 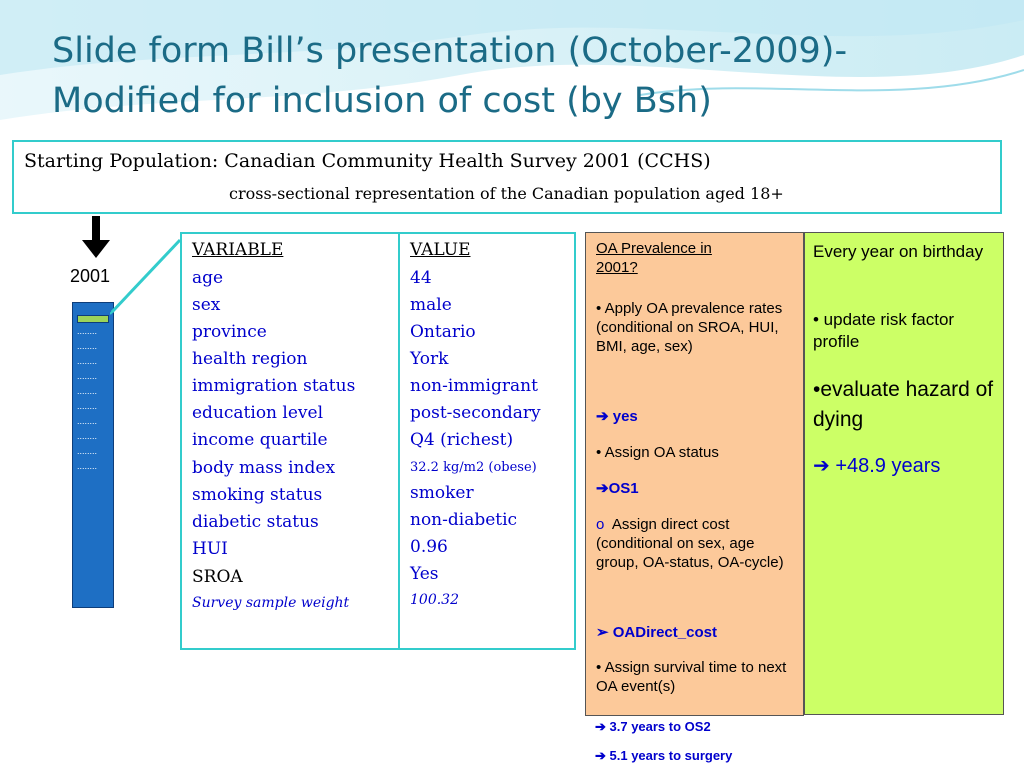 I want to click on value-header: VALUE, so click(x=440, y=250).